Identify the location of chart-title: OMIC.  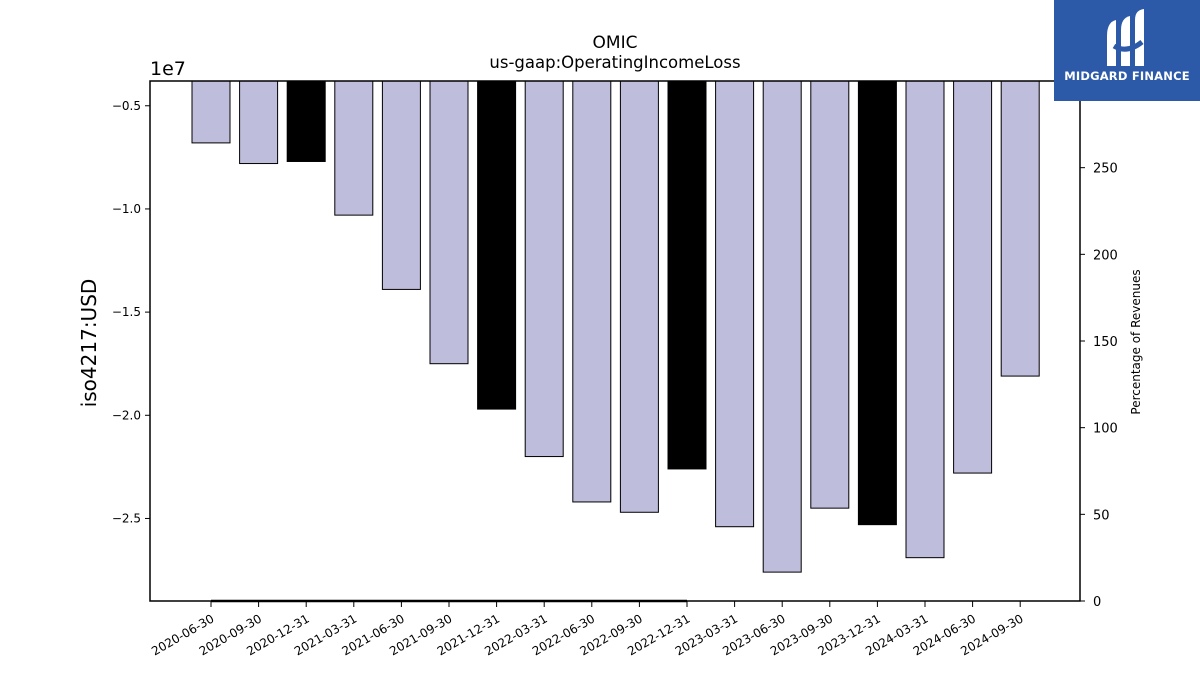
(615, 43).